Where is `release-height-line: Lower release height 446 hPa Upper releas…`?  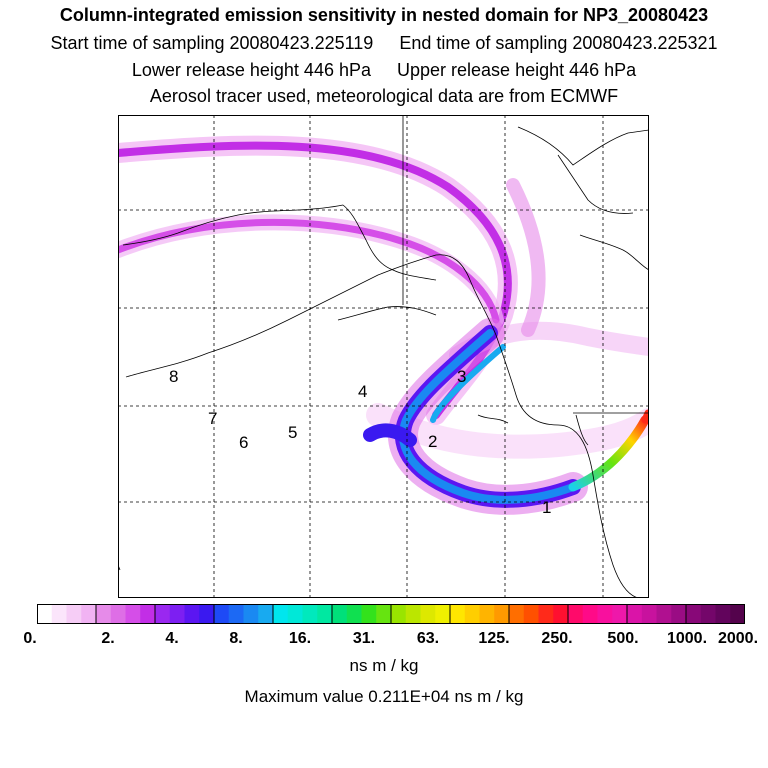
release-height-line: Lower release height 446 hPa Upper releas… is located at coordinates (384, 70).